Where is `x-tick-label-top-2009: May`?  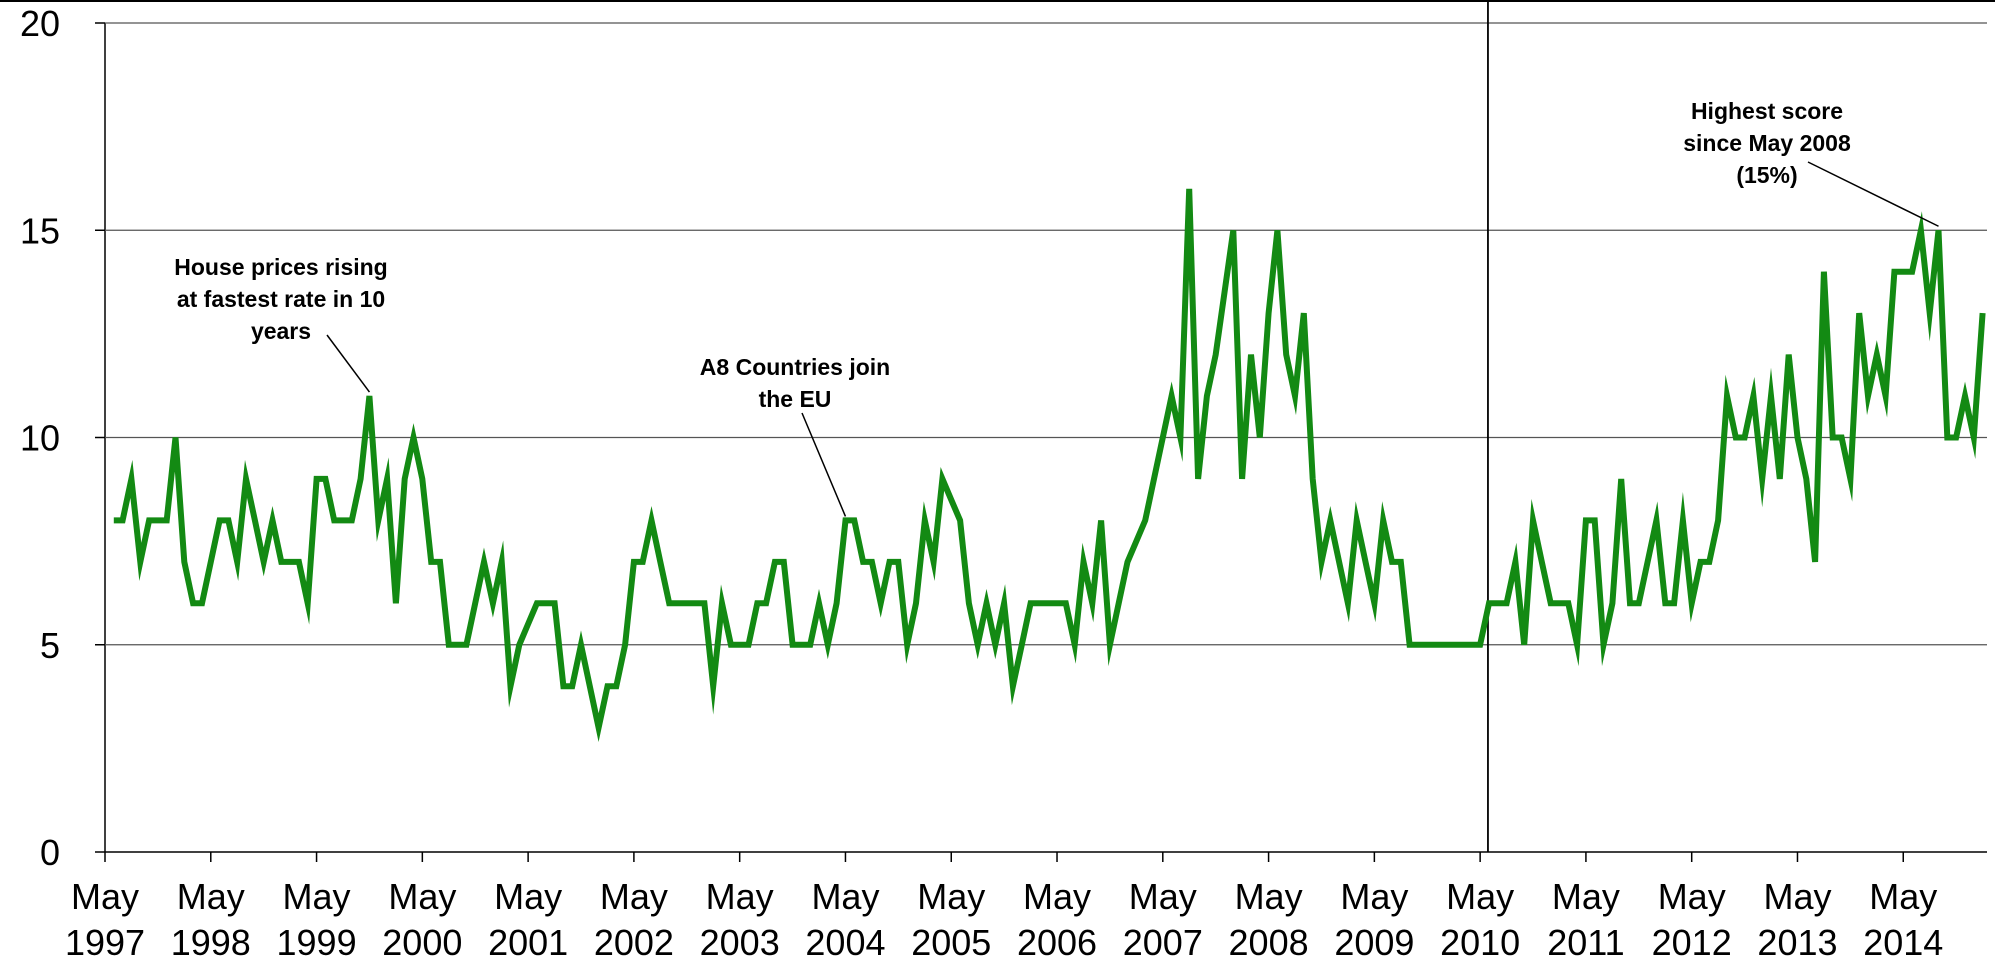
x-tick-label-top-2009: May is located at coordinates (1374, 896).